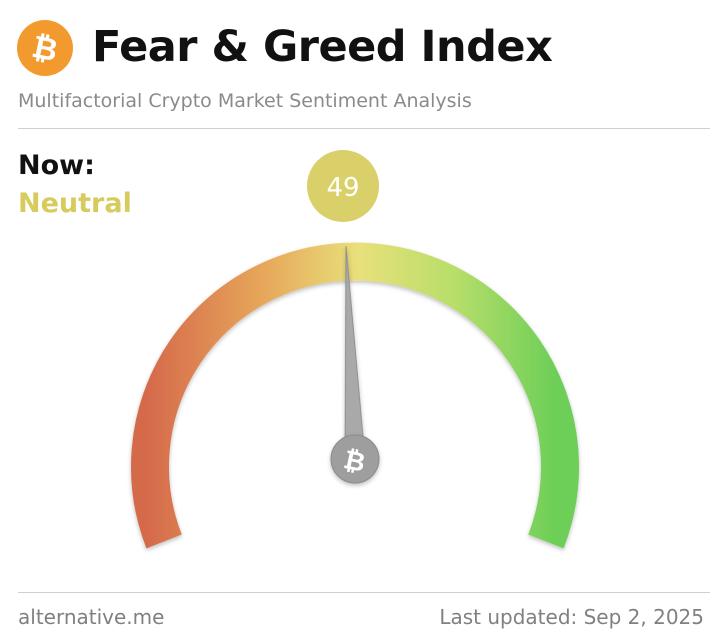 This screenshot has height=644, width=726. I want to click on page-title: Fear & Greed Index, so click(322, 47).